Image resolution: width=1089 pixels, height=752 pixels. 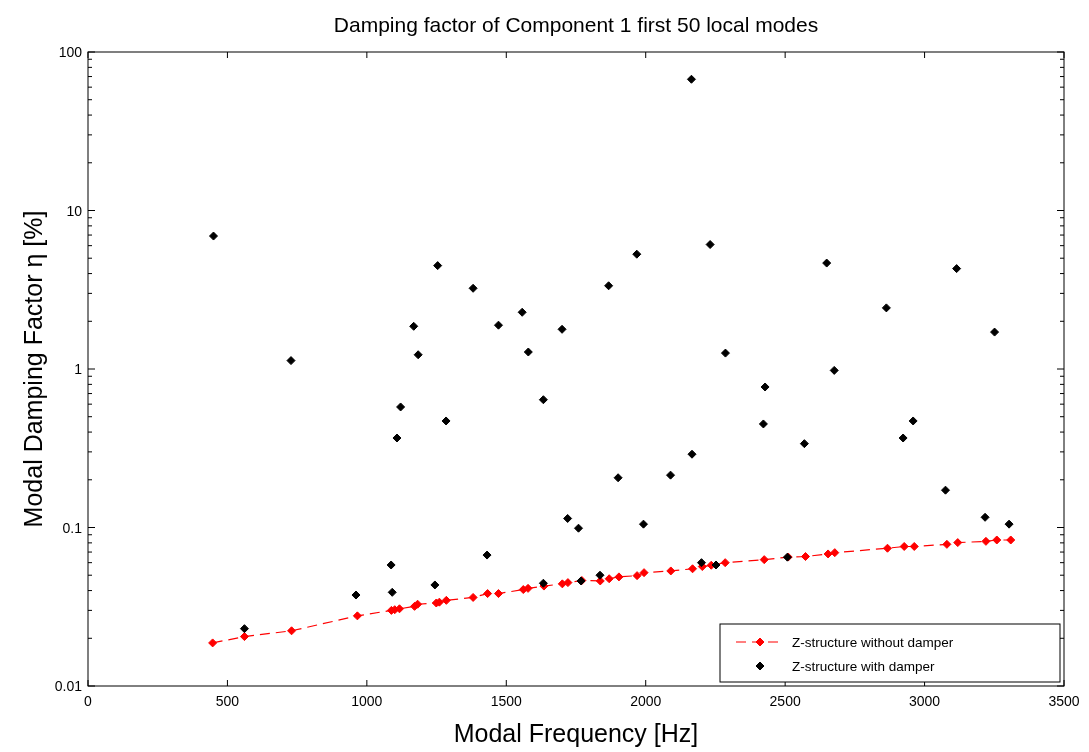 I want to click on y-tick-label: 100, so click(x=70, y=52).